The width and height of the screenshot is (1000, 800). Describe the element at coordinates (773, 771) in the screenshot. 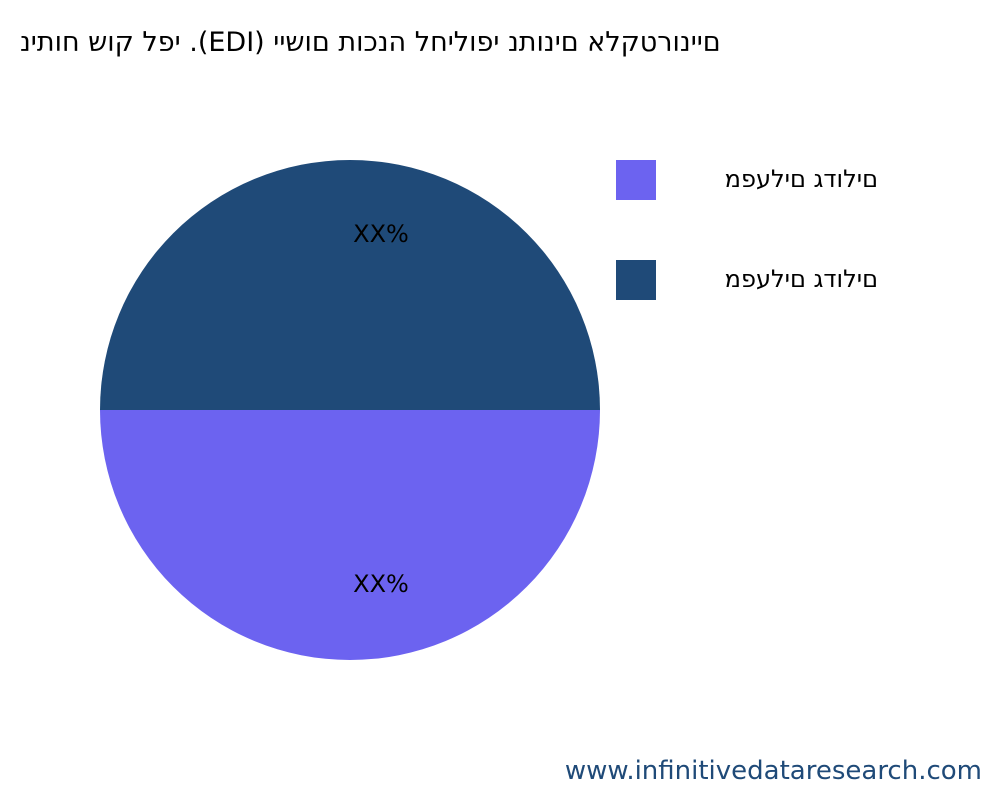

I see `source: www.infinitivedataresearch.com` at that location.